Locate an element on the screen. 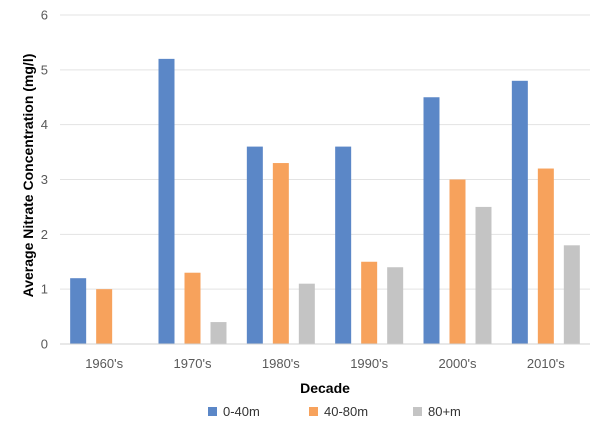 This screenshot has width=605, height=443. x-tick-label: 1990's is located at coordinates (369, 363).